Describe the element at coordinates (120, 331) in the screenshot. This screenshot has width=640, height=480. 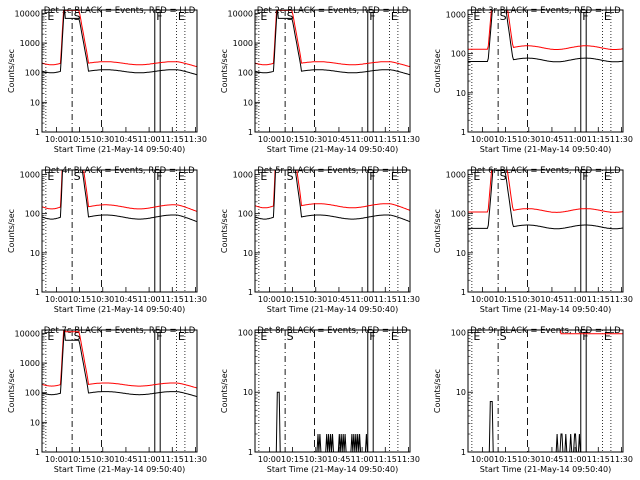
I see `panel-title: Det 7c BLACK = Events, RED = LLD` at that location.